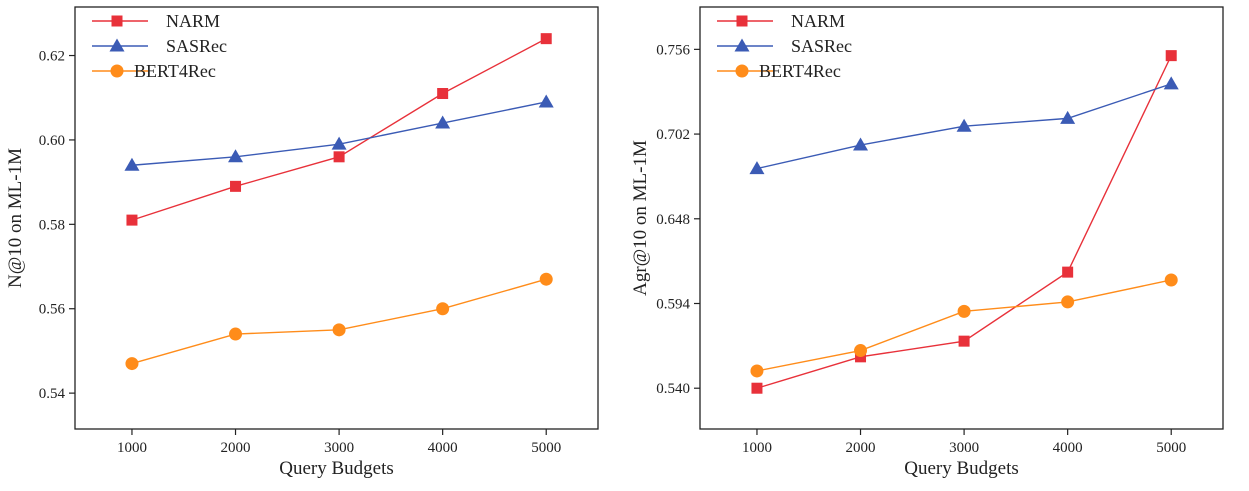 The width and height of the screenshot is (1249, 491). I want to click on right-x-tick-label: 2000, so click(861, 448).